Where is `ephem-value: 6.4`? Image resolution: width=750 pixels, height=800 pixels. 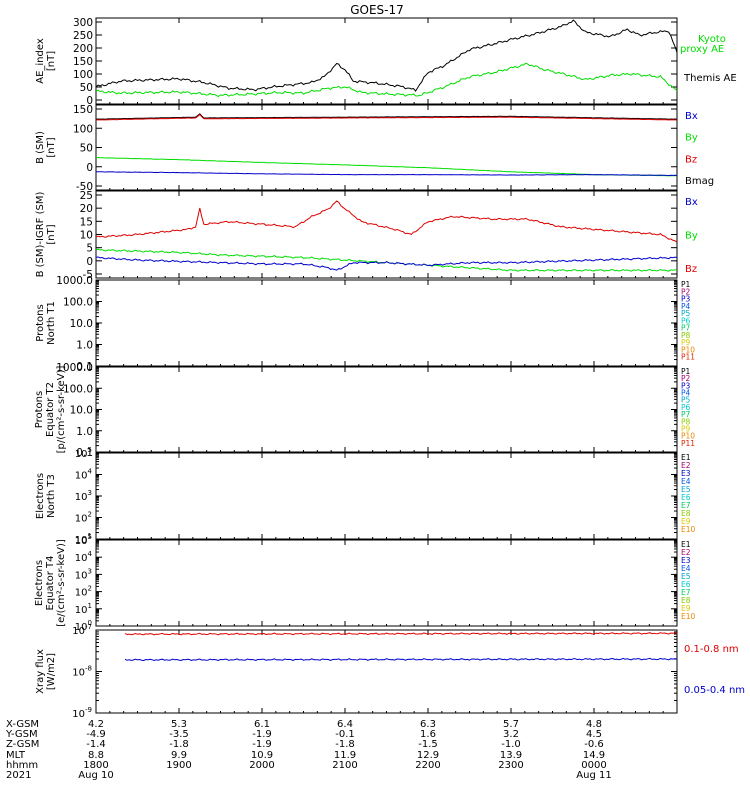 ephem-value: 6.4 is located at coordinates (345, 724).